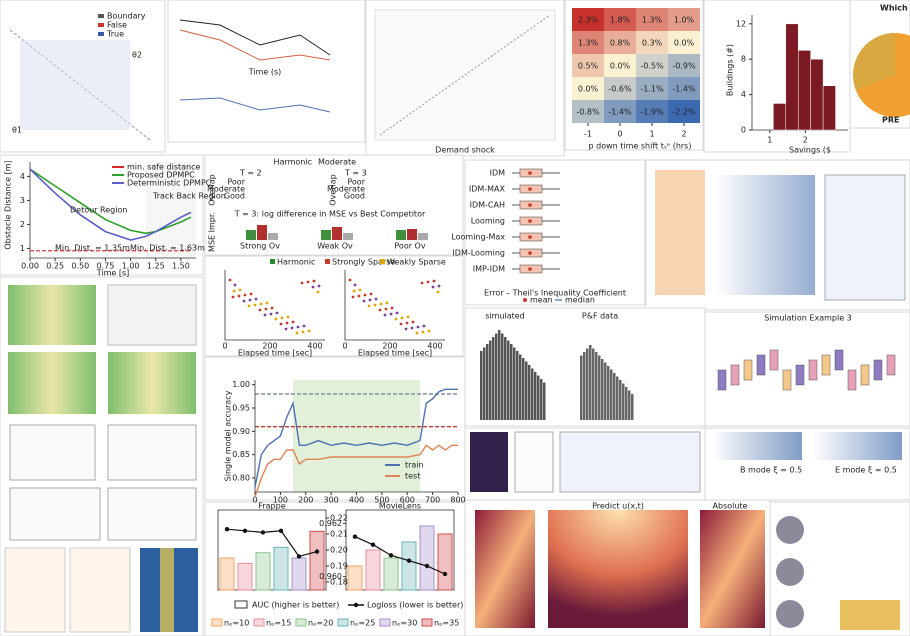 Image resolution: width=910 pixels, height=636 pixels. Describe the element at coordinates (330, 523) in the screenshot. I see `label: 0.962` at that location.